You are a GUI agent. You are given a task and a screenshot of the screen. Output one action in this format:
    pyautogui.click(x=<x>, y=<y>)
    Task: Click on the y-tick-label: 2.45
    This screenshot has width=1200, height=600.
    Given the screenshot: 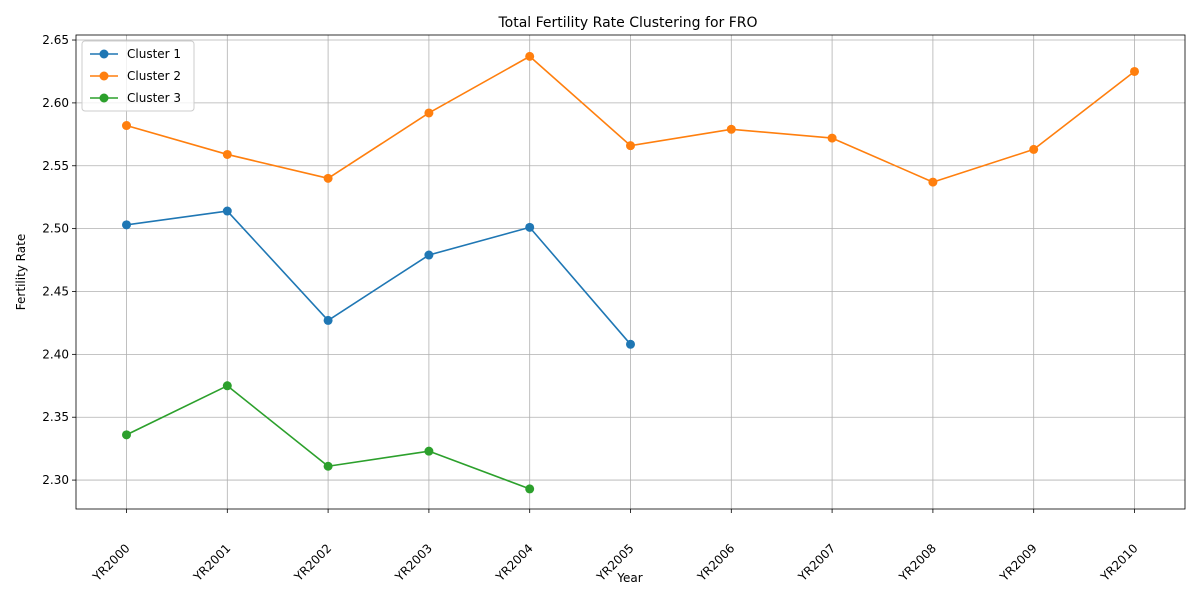 What is the action you would take?
    pyautogui.click(x=55, y=291)
    